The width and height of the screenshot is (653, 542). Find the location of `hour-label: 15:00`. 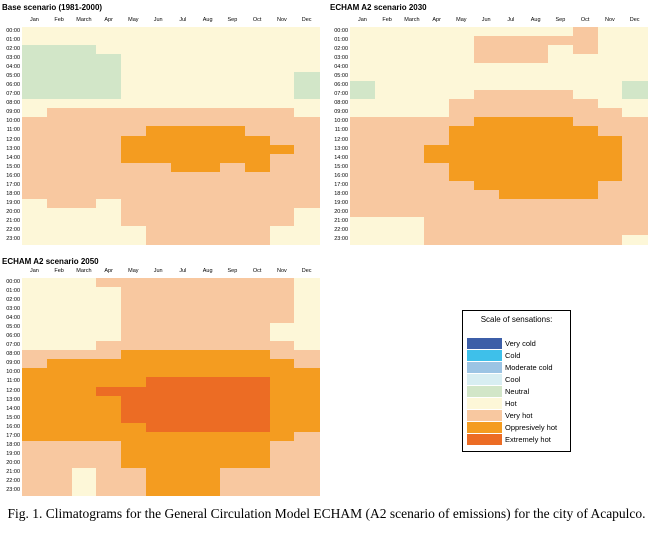

hour-label: 15:00 is located at coordinates (13, 166).